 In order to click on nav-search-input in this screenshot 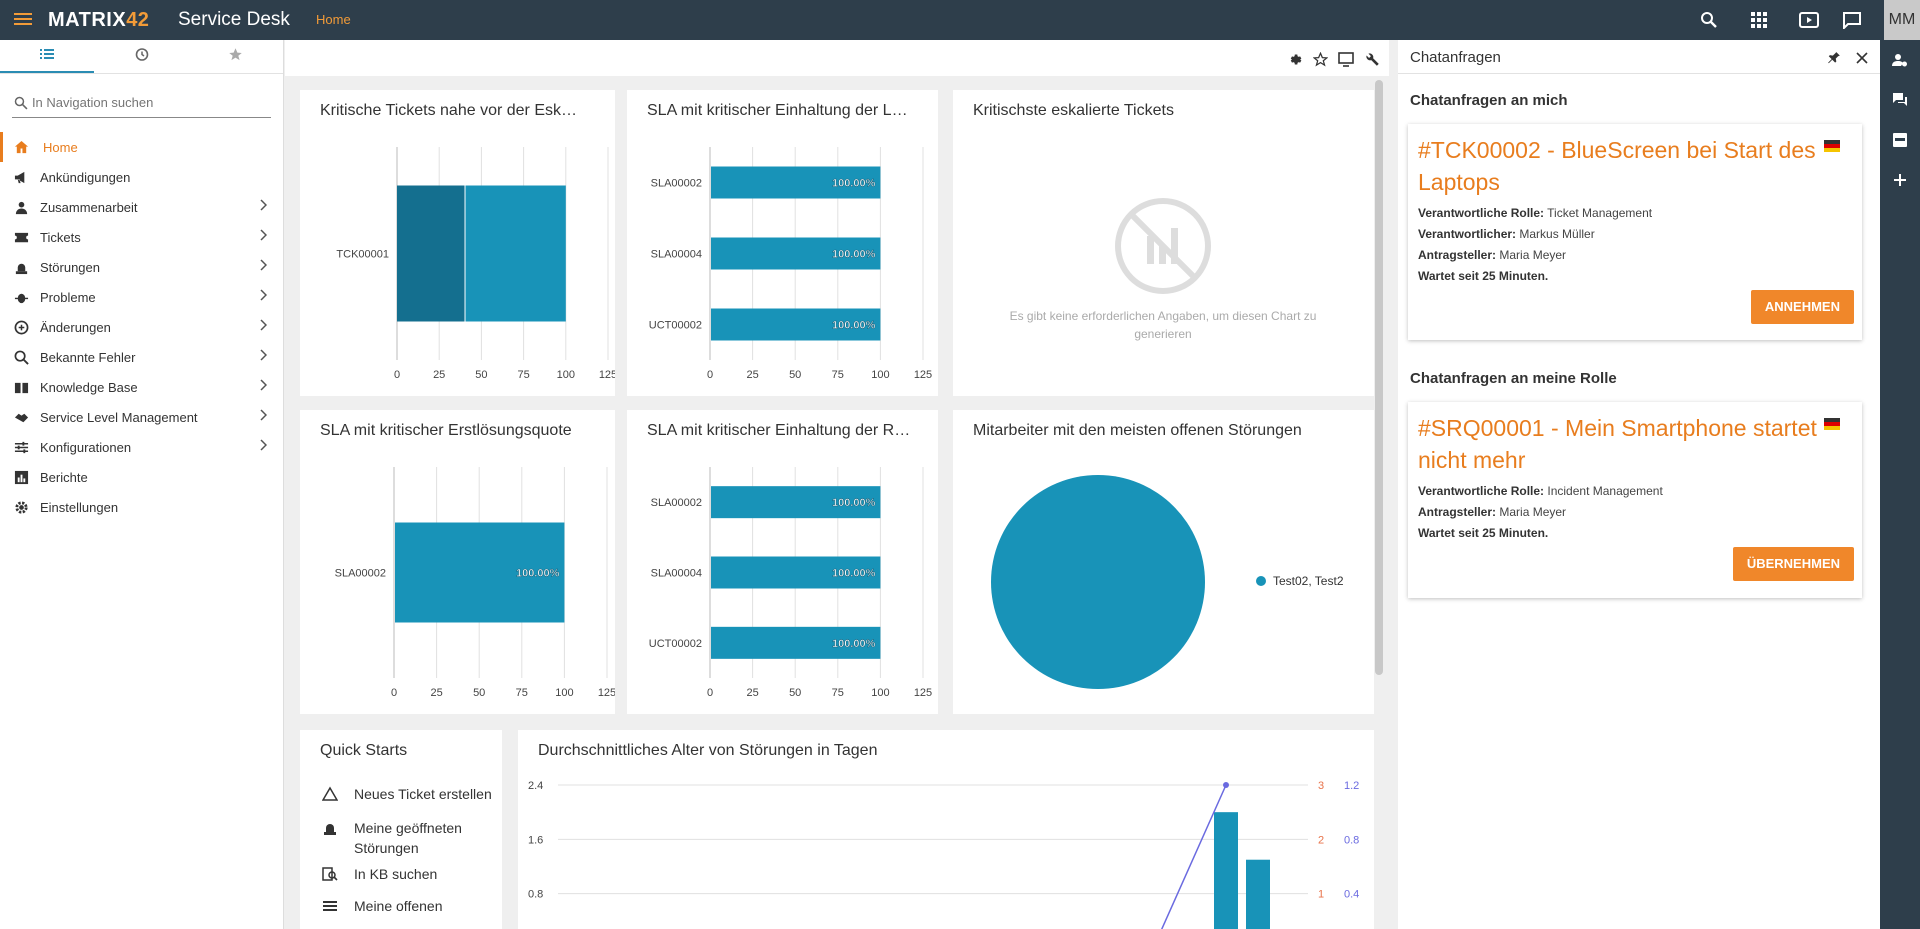, I will do `click(151, 102)`.